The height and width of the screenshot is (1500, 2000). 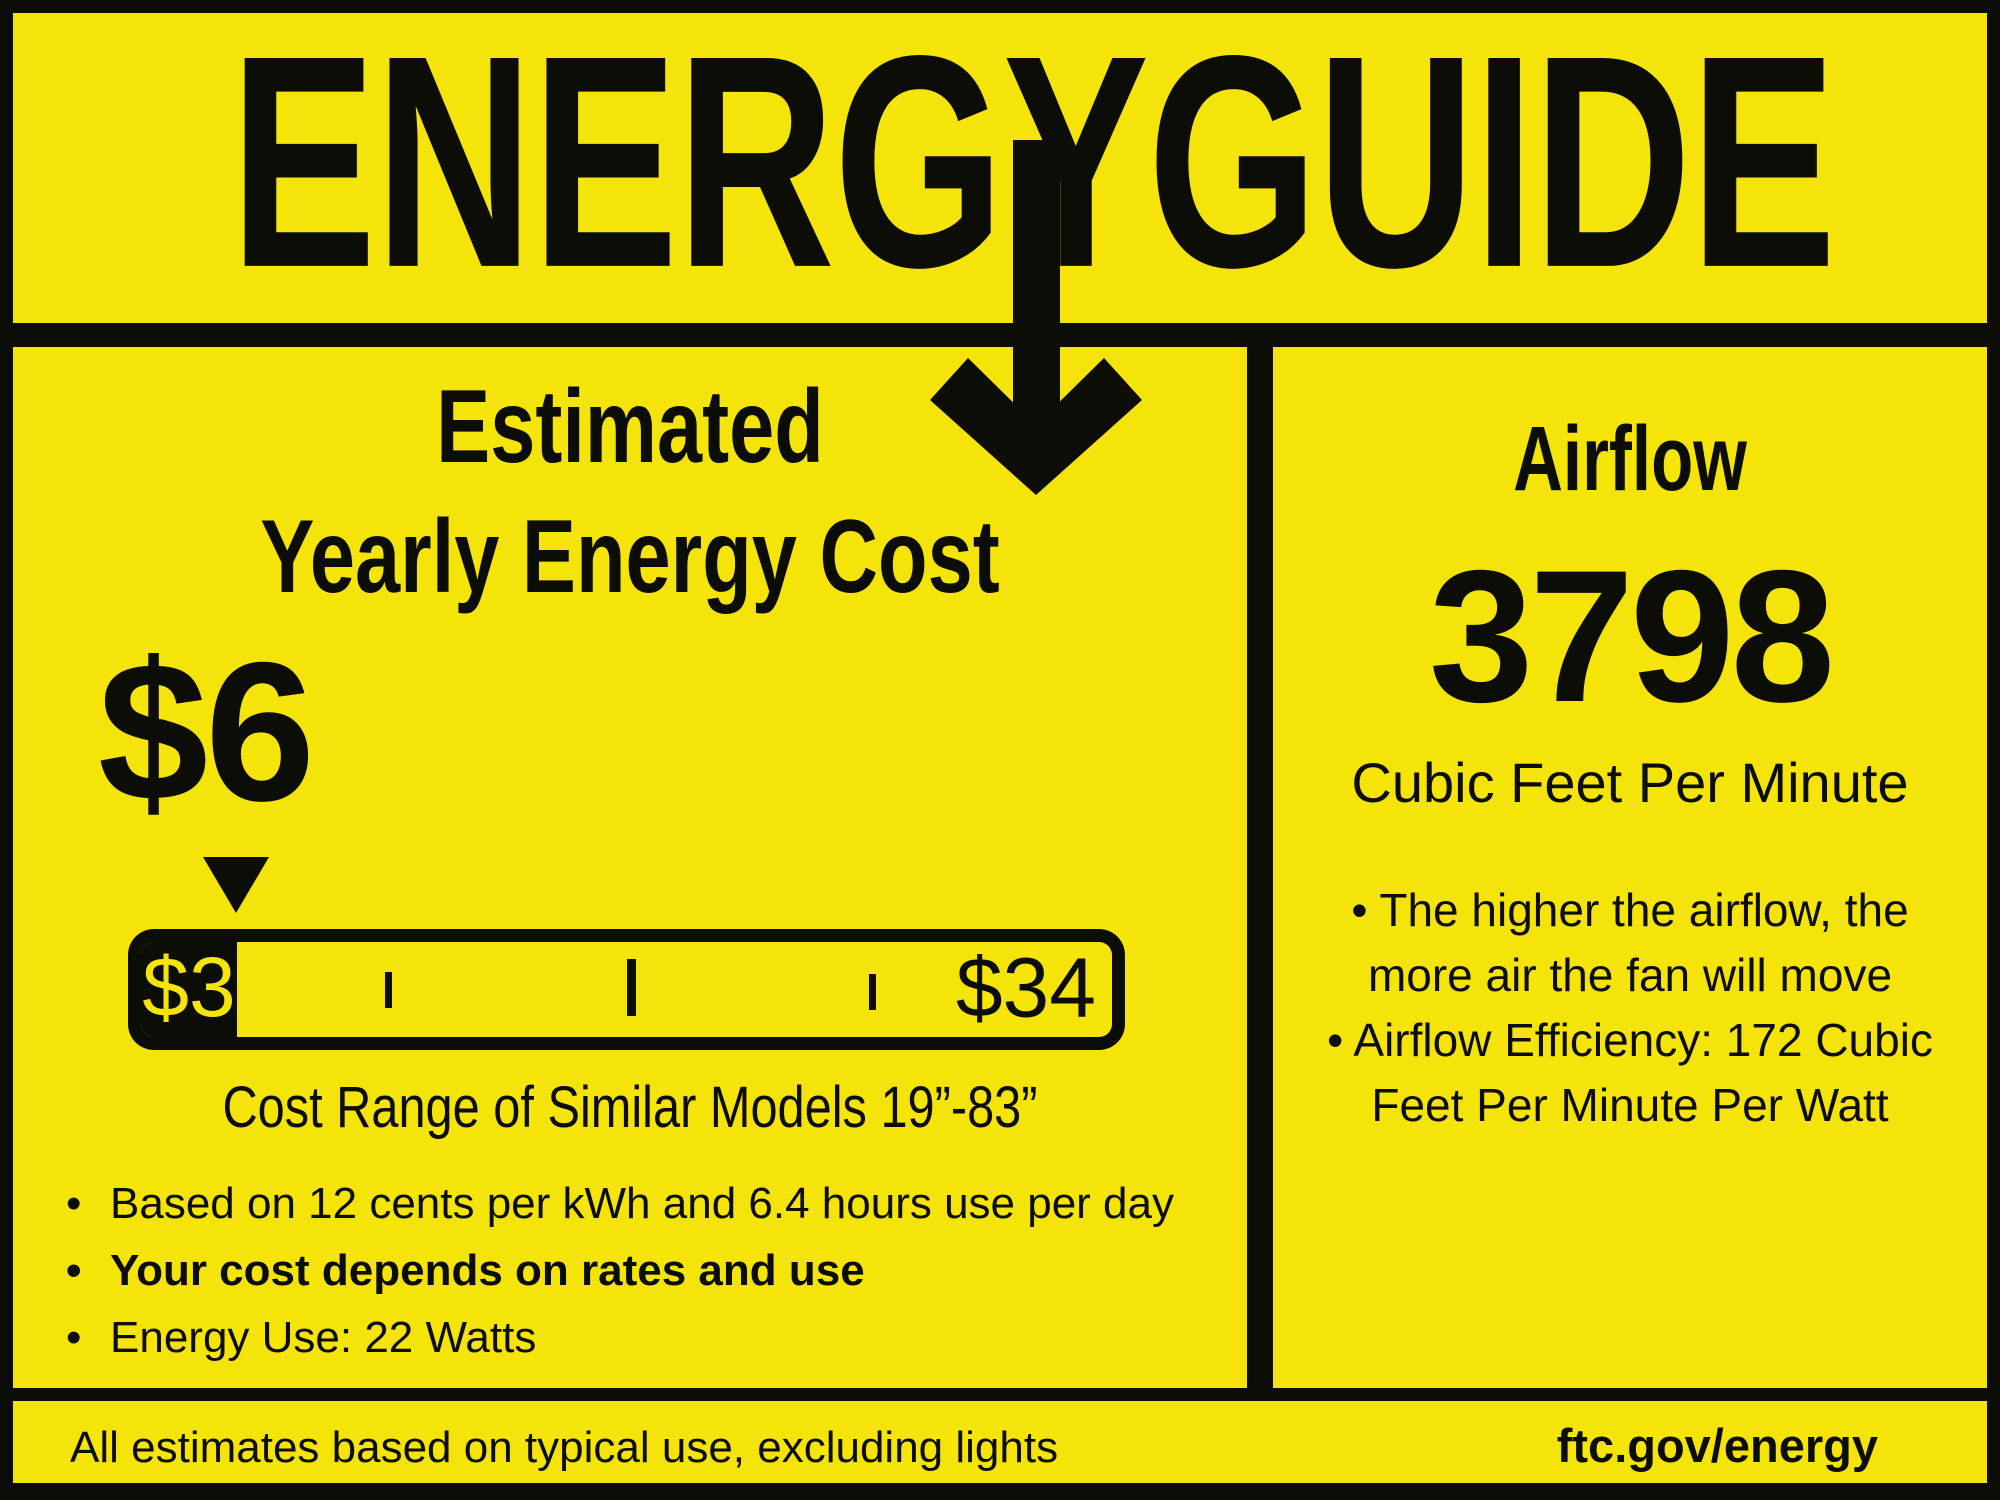 I want to click on footer-url: ftc.gov/energy, so click(x=1717, y=1445).